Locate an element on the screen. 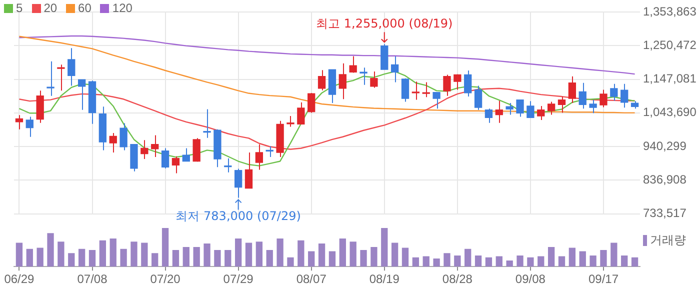 The height and width of the screenshot is (289, 700). legend-label: 5 is located at coordinates (19, 8).